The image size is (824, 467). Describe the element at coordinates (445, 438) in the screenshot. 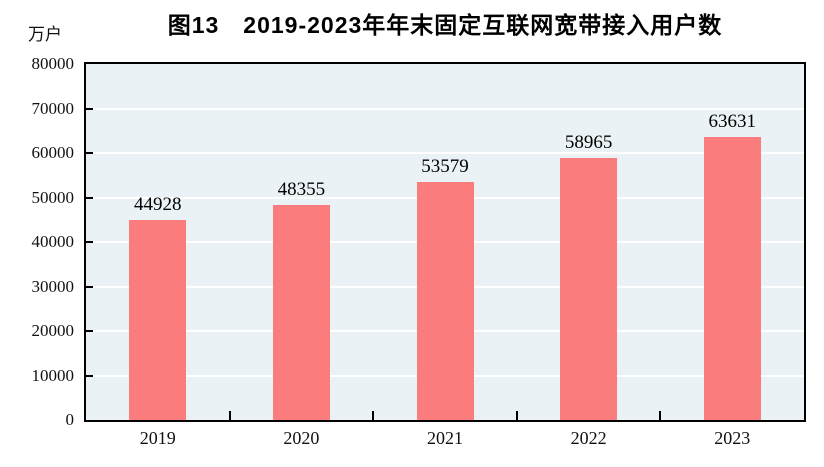

I see `x-axis-tick-label: 2021` at that location.